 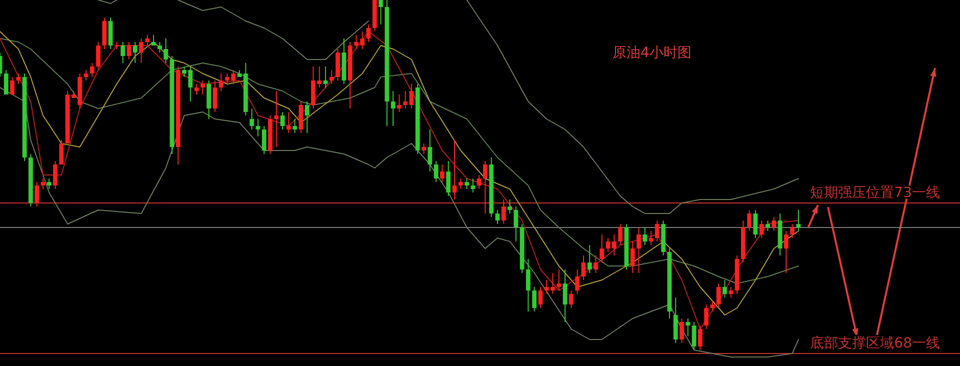 I want to click on text: 原油4小时图, so click(x=652, y=53).